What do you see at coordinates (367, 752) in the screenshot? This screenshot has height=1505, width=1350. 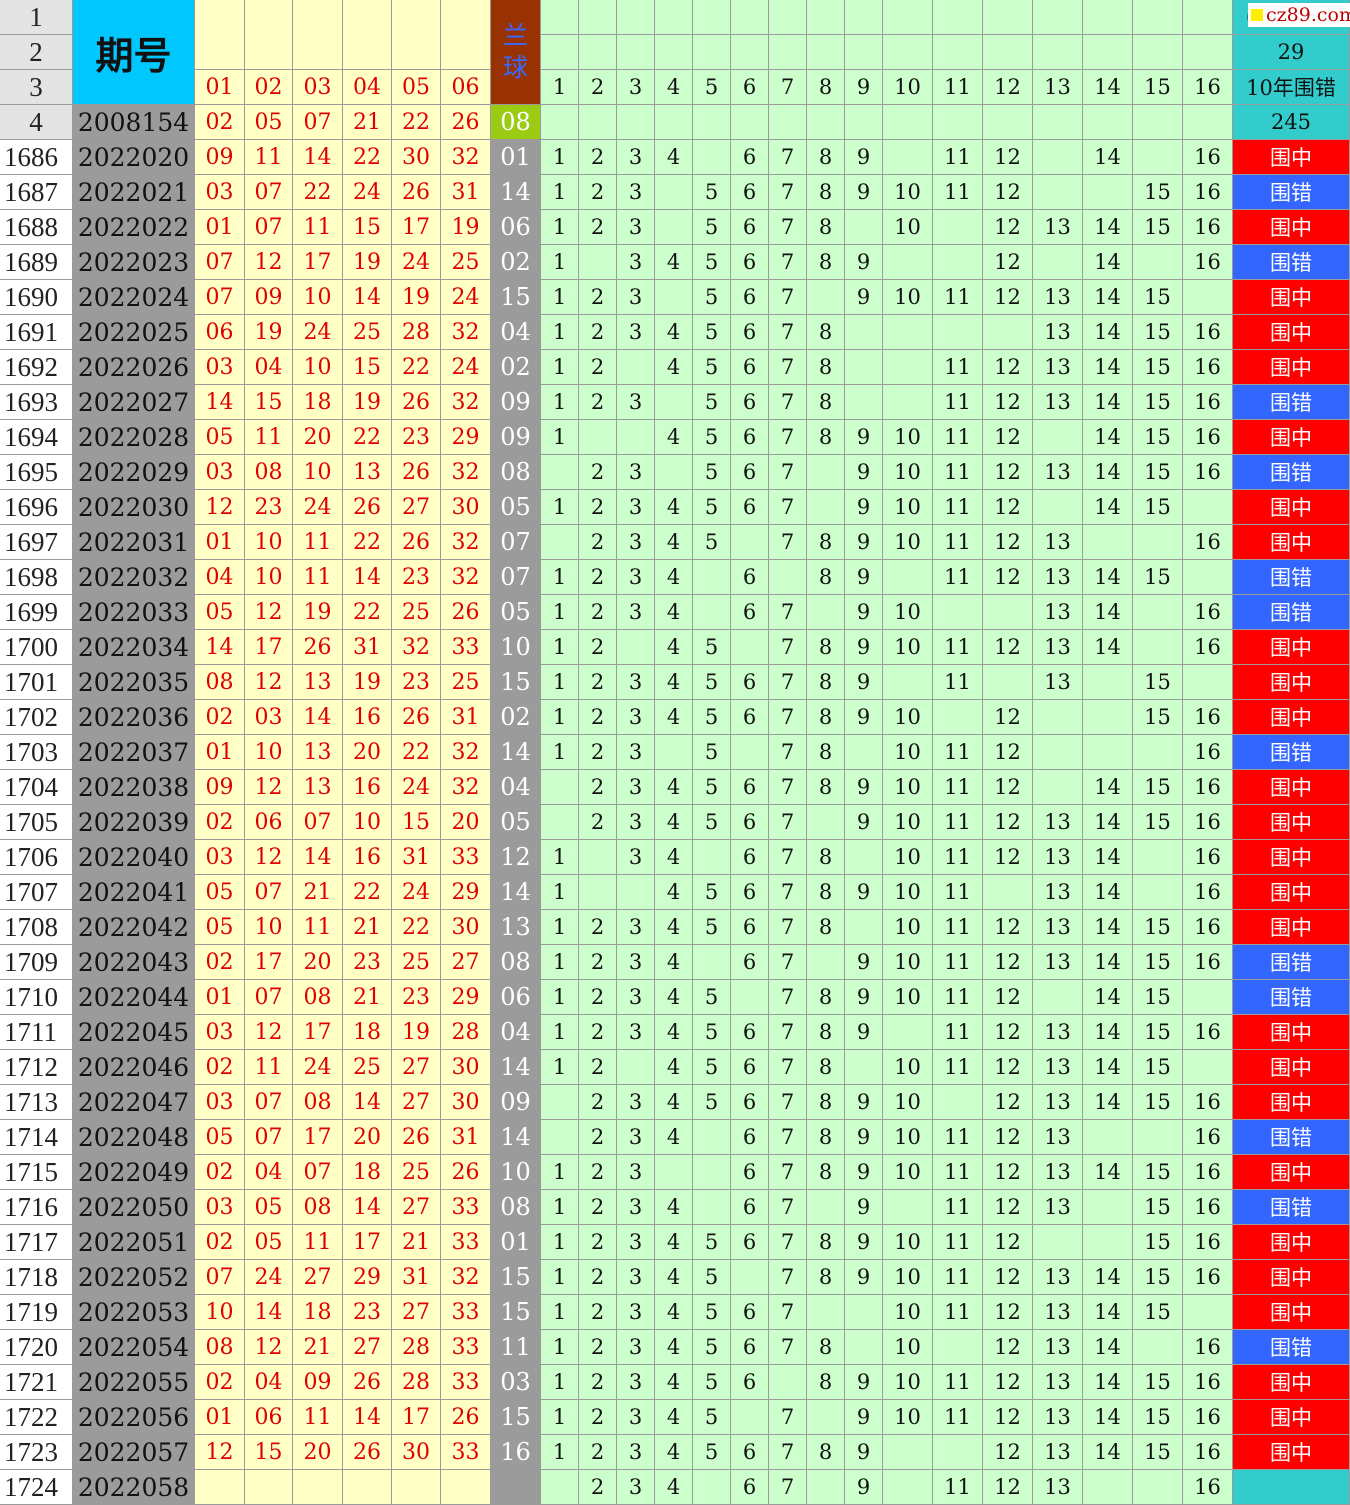 I see `red-ball: 20` at bounding box center [367, 752].